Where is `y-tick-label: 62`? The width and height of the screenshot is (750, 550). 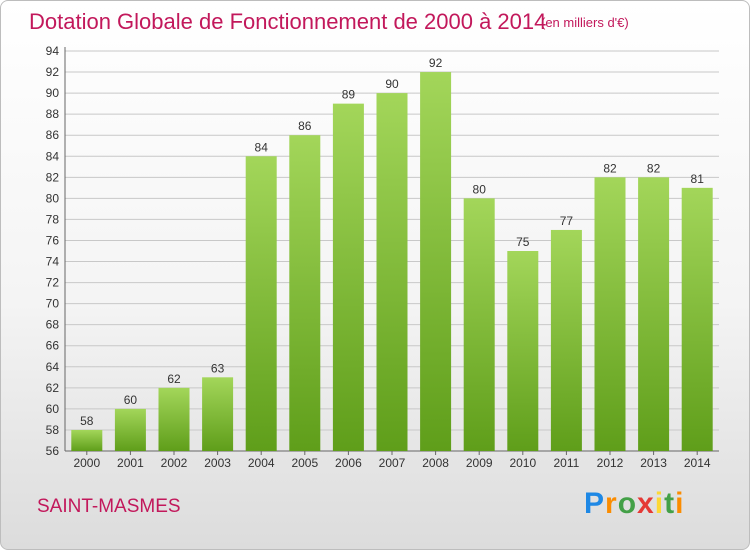 y-tick-label: 62 is located at coordinates (53, 388).